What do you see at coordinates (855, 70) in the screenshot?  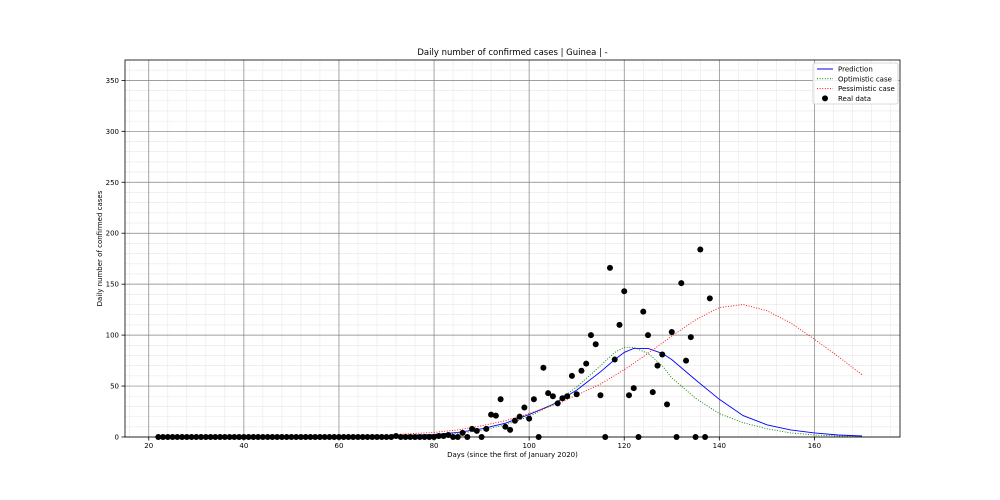 I see `legend-label-prediction: Prediction` at bounding box center [855, 70].